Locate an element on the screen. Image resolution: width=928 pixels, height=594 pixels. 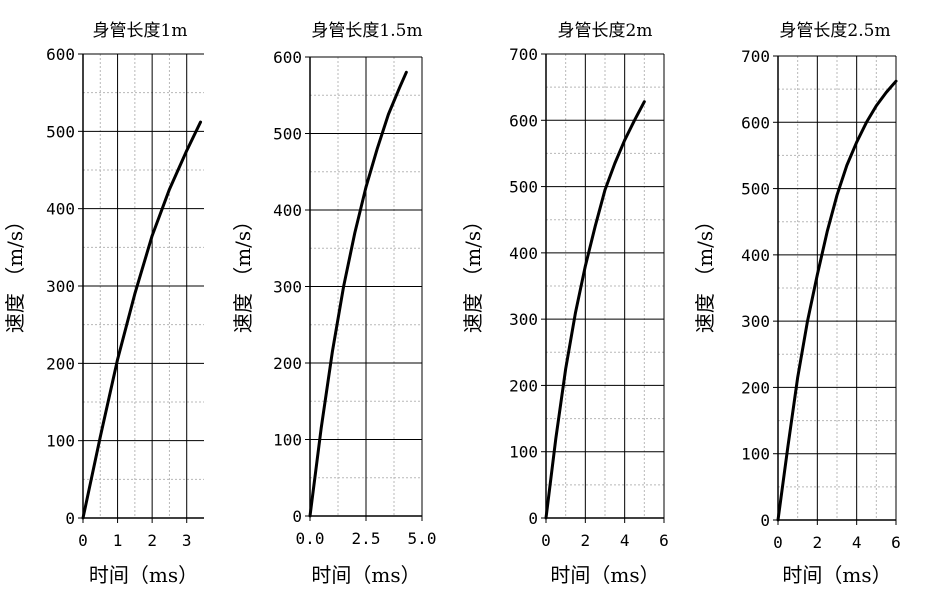
chart-title: 身管长度2m is located at coordinates (605, 31).